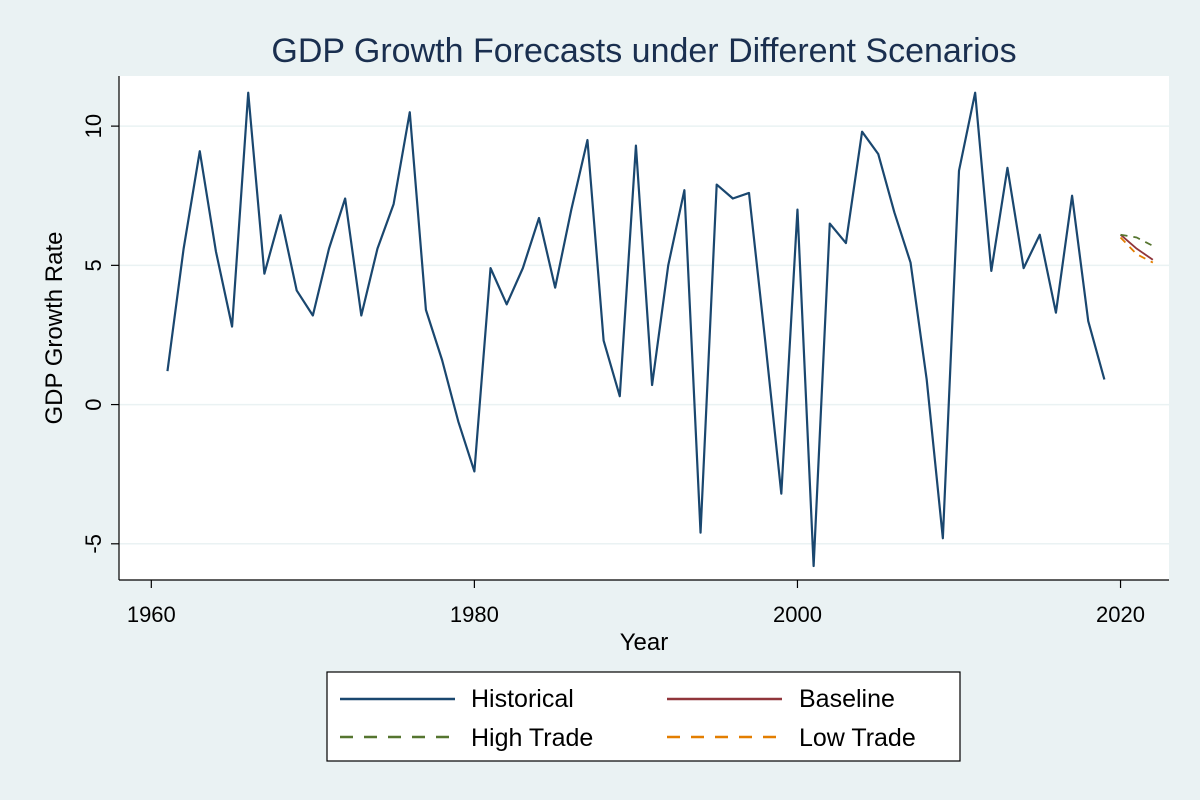  Describe the element at coordinates (847, 699) in the screenshot. I see `legend-label: Baseline` at that location.